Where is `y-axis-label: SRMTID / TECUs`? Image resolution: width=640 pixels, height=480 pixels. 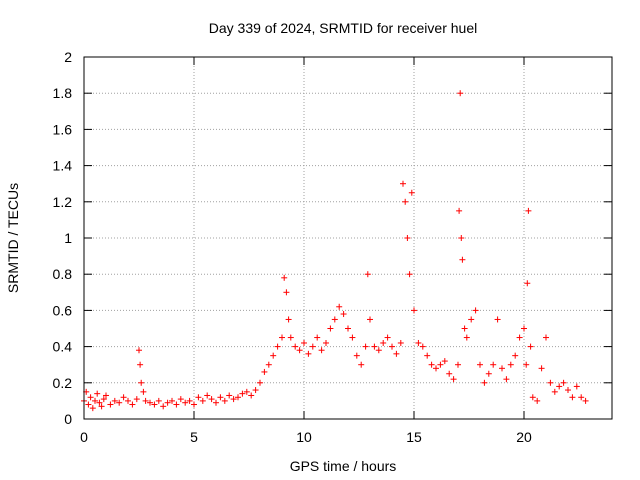
y-axis-label: SRMTID / TECUs is located at coordinates (13, 238).